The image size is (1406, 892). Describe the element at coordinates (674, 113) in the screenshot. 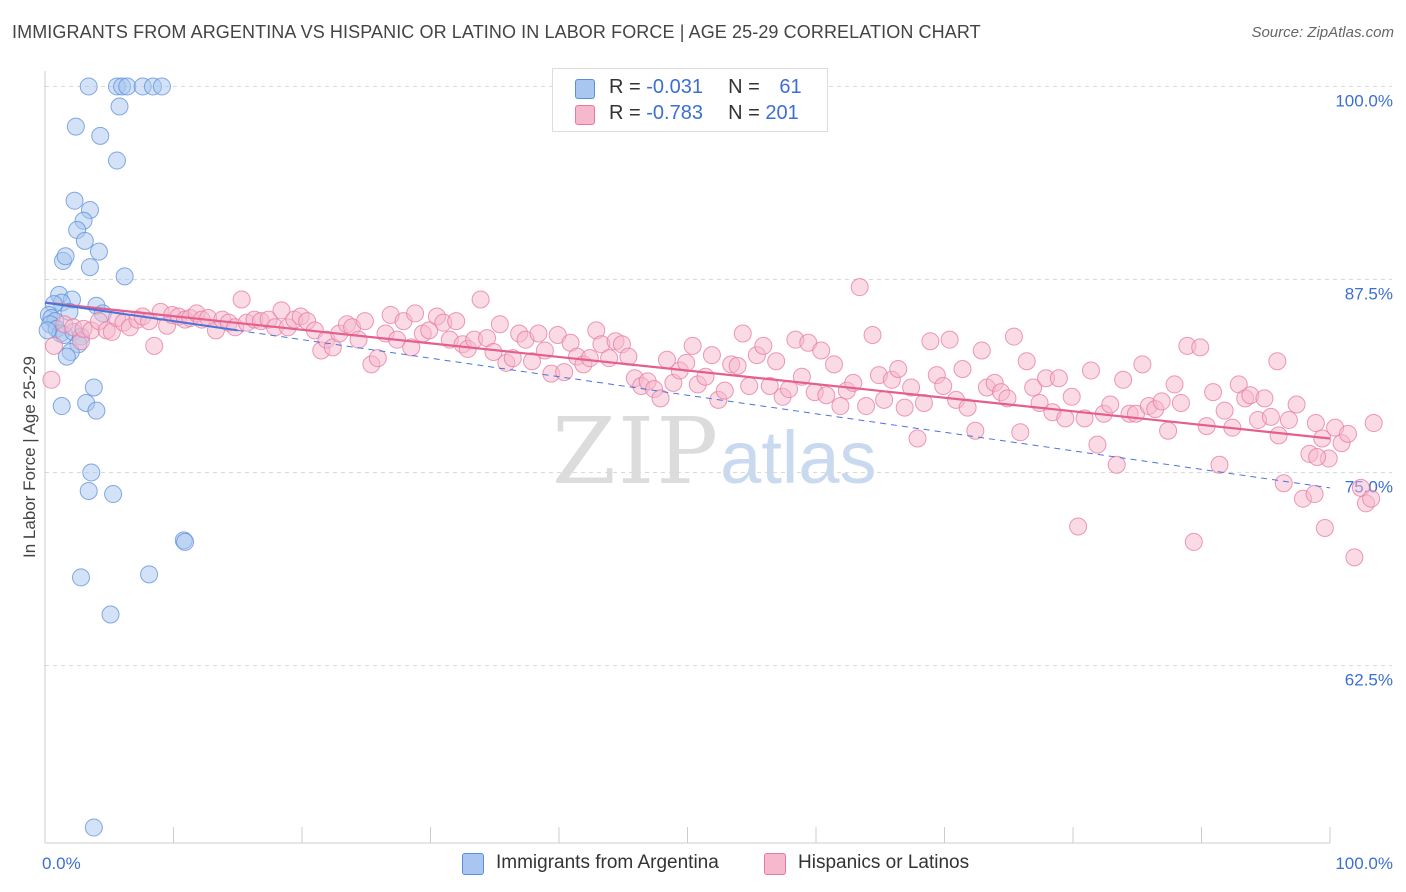

I see `legend-r-value: -0.783` at that location.